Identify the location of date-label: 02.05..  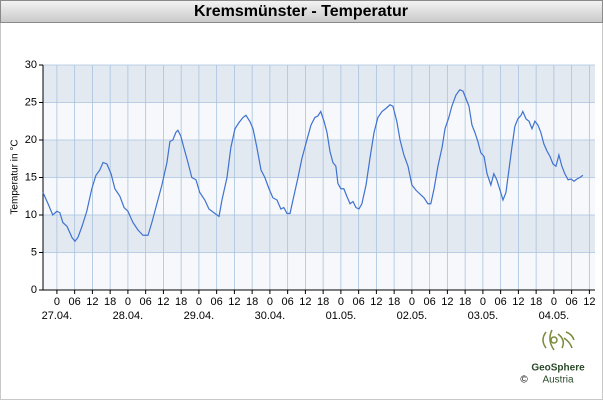
(412, 316).